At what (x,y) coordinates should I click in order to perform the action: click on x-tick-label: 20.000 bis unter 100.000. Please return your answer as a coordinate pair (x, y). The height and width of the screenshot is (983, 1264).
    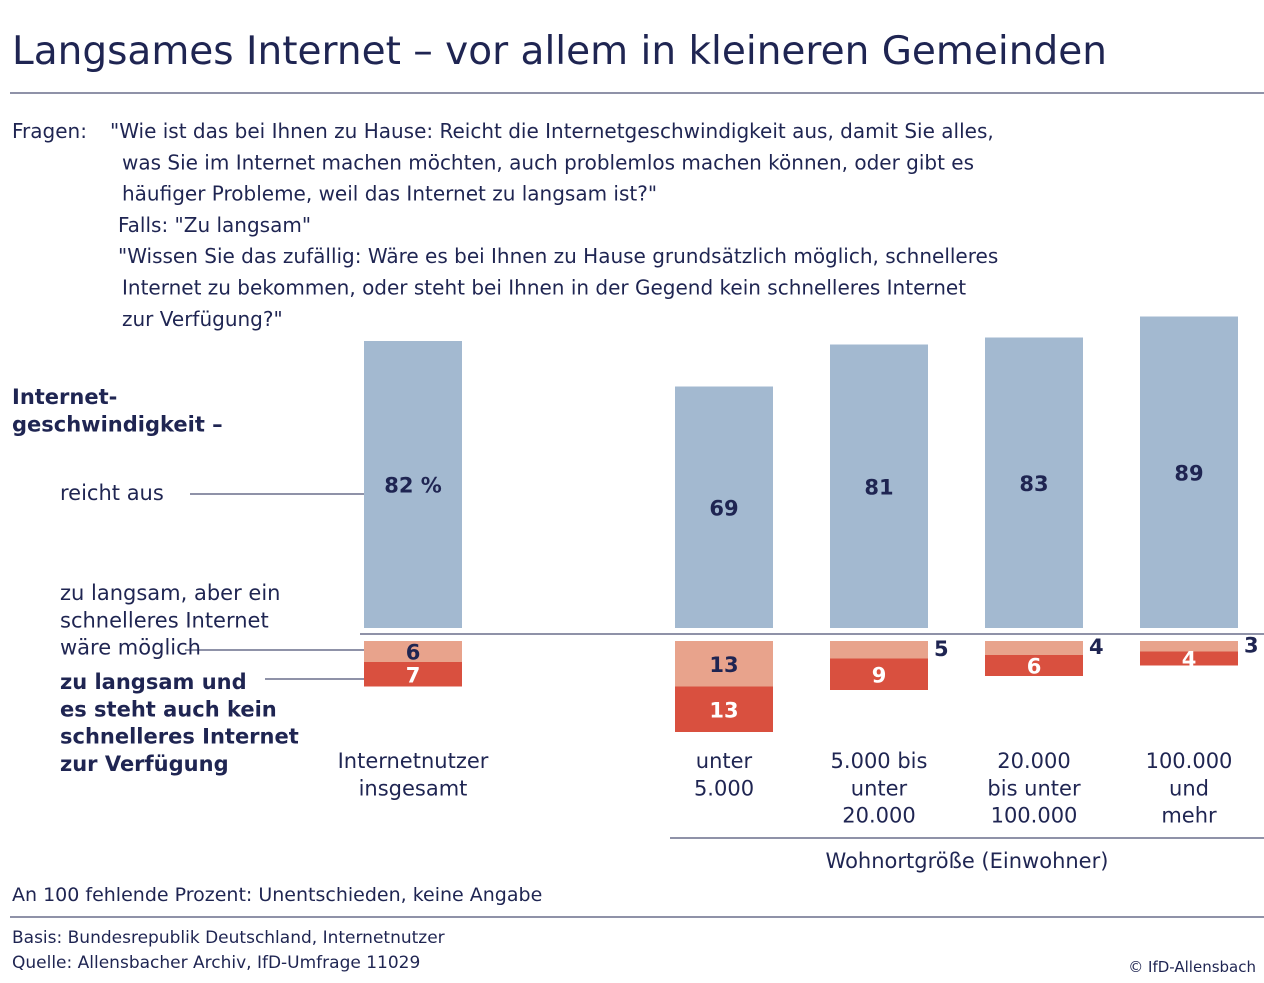
    Looking at the image, I should click on (1034, 788).